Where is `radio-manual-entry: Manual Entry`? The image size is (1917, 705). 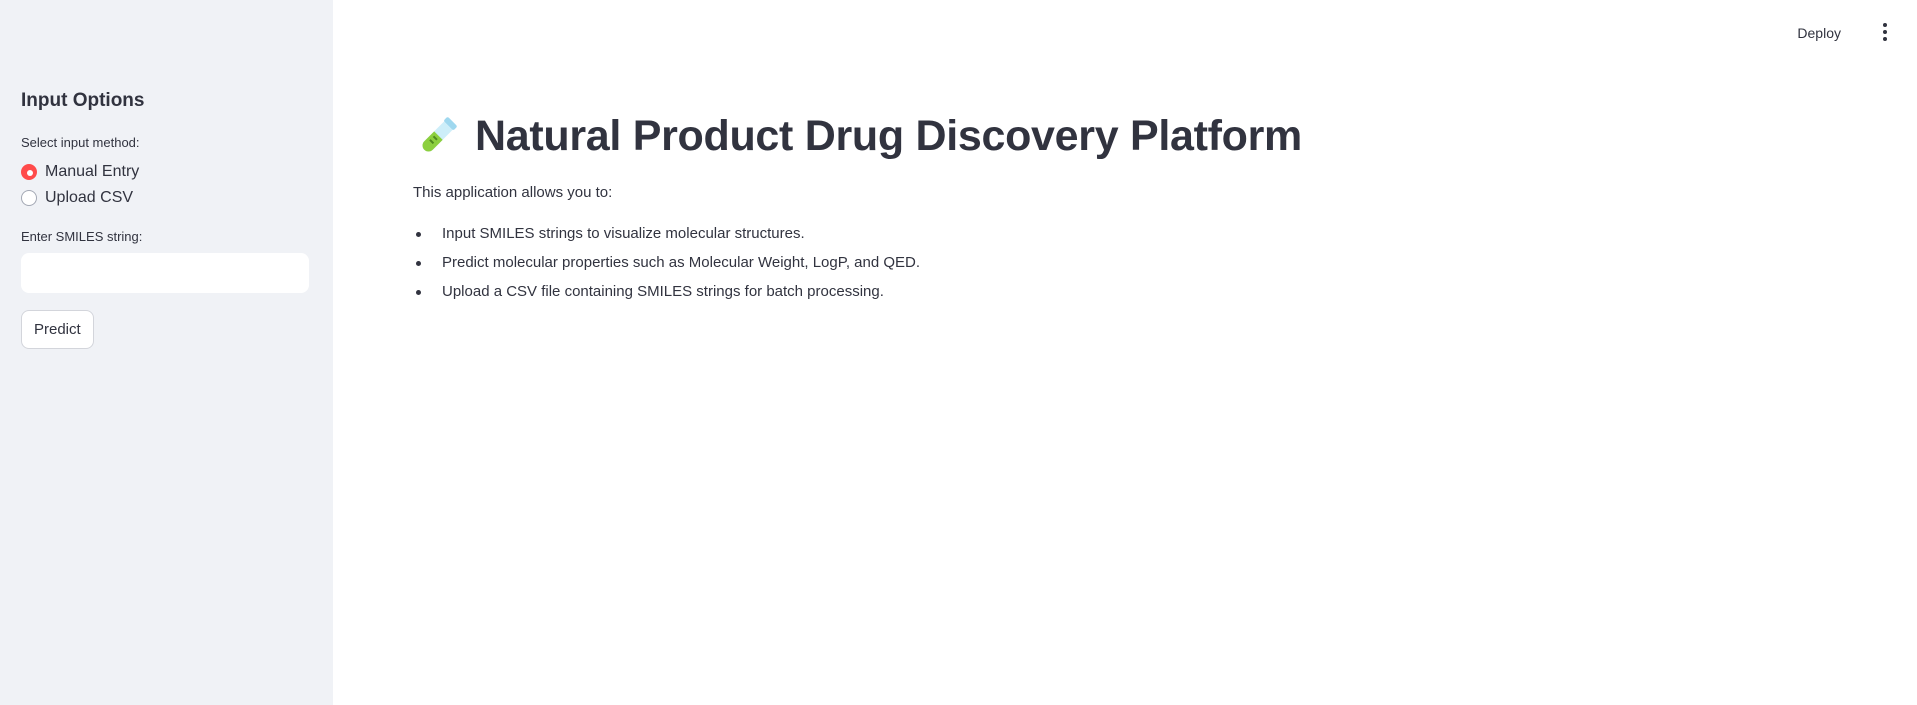 radio-manual-entry: Manual Entry is located at coordinates (80, 172).